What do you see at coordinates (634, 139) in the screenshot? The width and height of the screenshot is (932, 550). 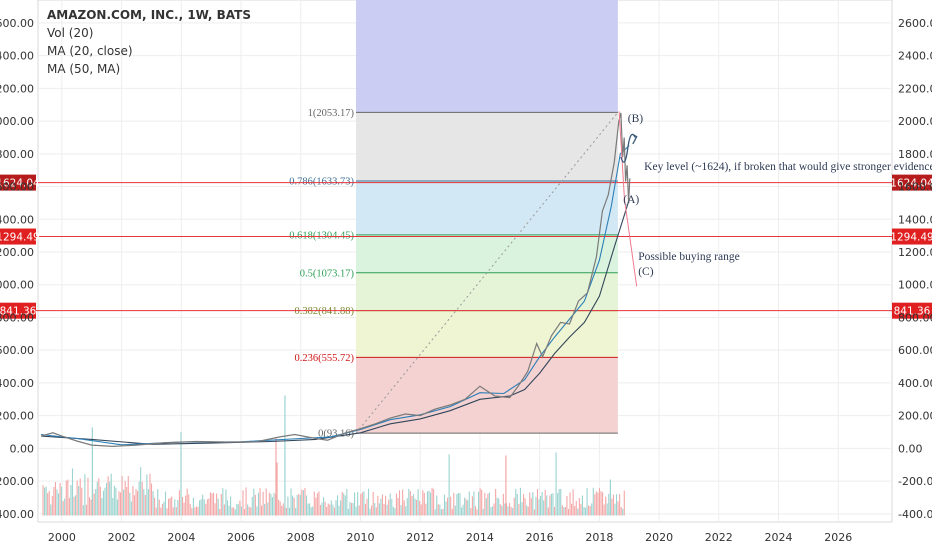 I see `arrow-head` at bounding box center [634, 139].